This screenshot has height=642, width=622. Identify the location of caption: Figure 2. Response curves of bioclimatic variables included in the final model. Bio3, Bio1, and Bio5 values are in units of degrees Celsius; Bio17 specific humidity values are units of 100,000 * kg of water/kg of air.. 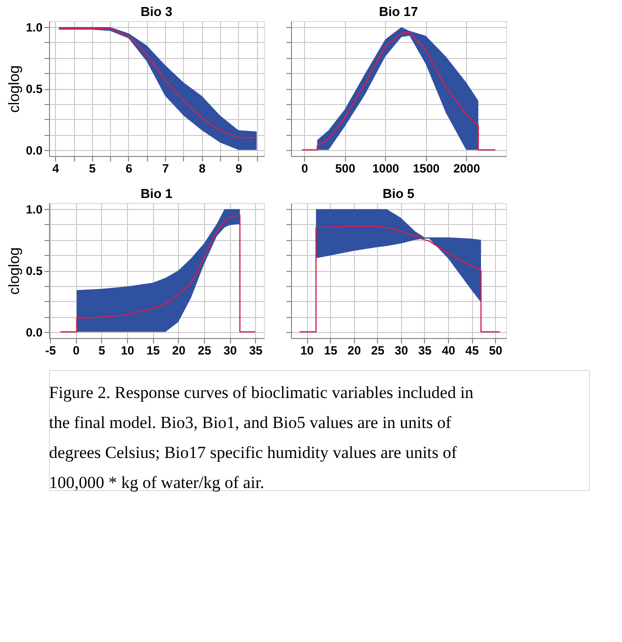
(261, 437).